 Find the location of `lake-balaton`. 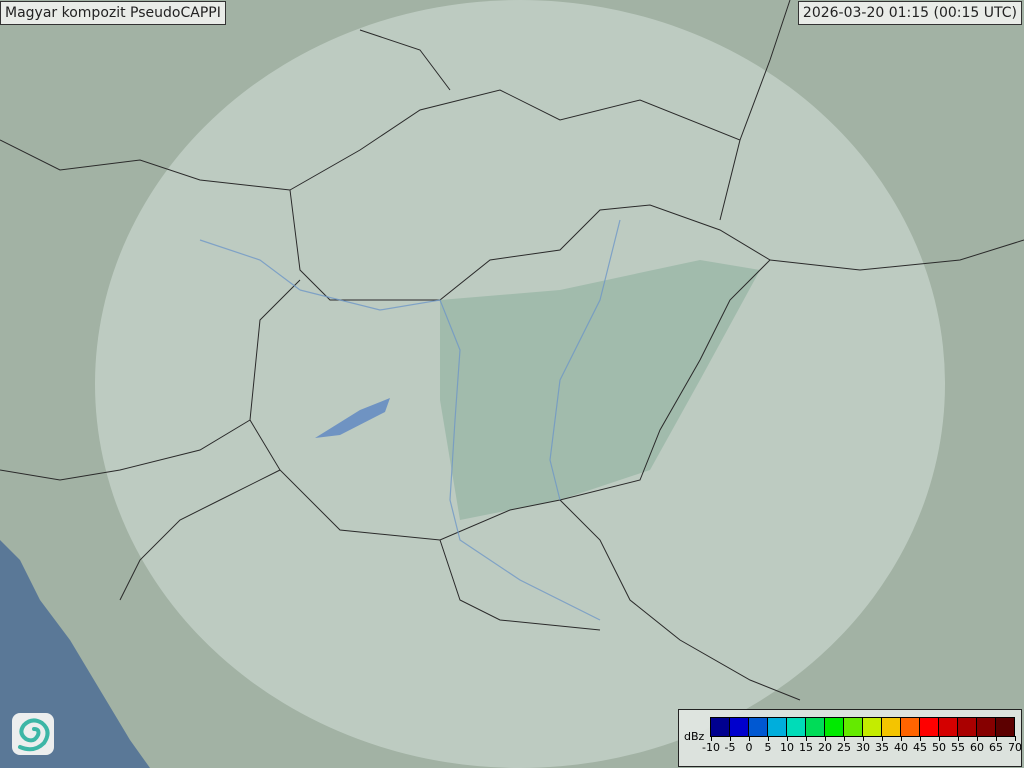

lake-balaton is located at coordinates (352, 418).